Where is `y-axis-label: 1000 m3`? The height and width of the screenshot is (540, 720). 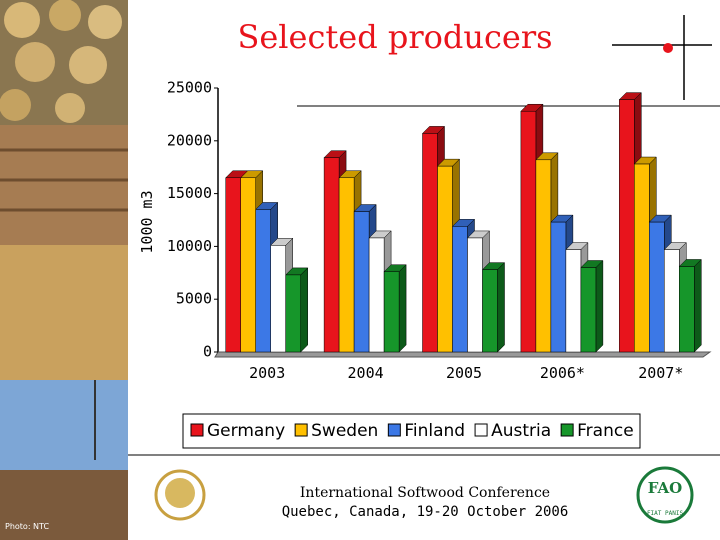 y-axis-label: 1000 m3 is located at coordinates (147, 221).